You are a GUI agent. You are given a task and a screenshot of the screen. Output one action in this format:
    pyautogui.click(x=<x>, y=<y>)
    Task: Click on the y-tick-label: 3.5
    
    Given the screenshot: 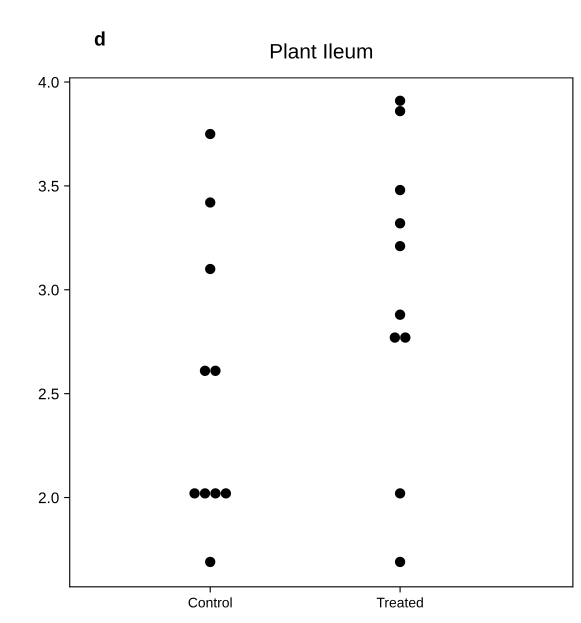 What is the action you would take?
    pyautogui.click(x=48, y=186)
    